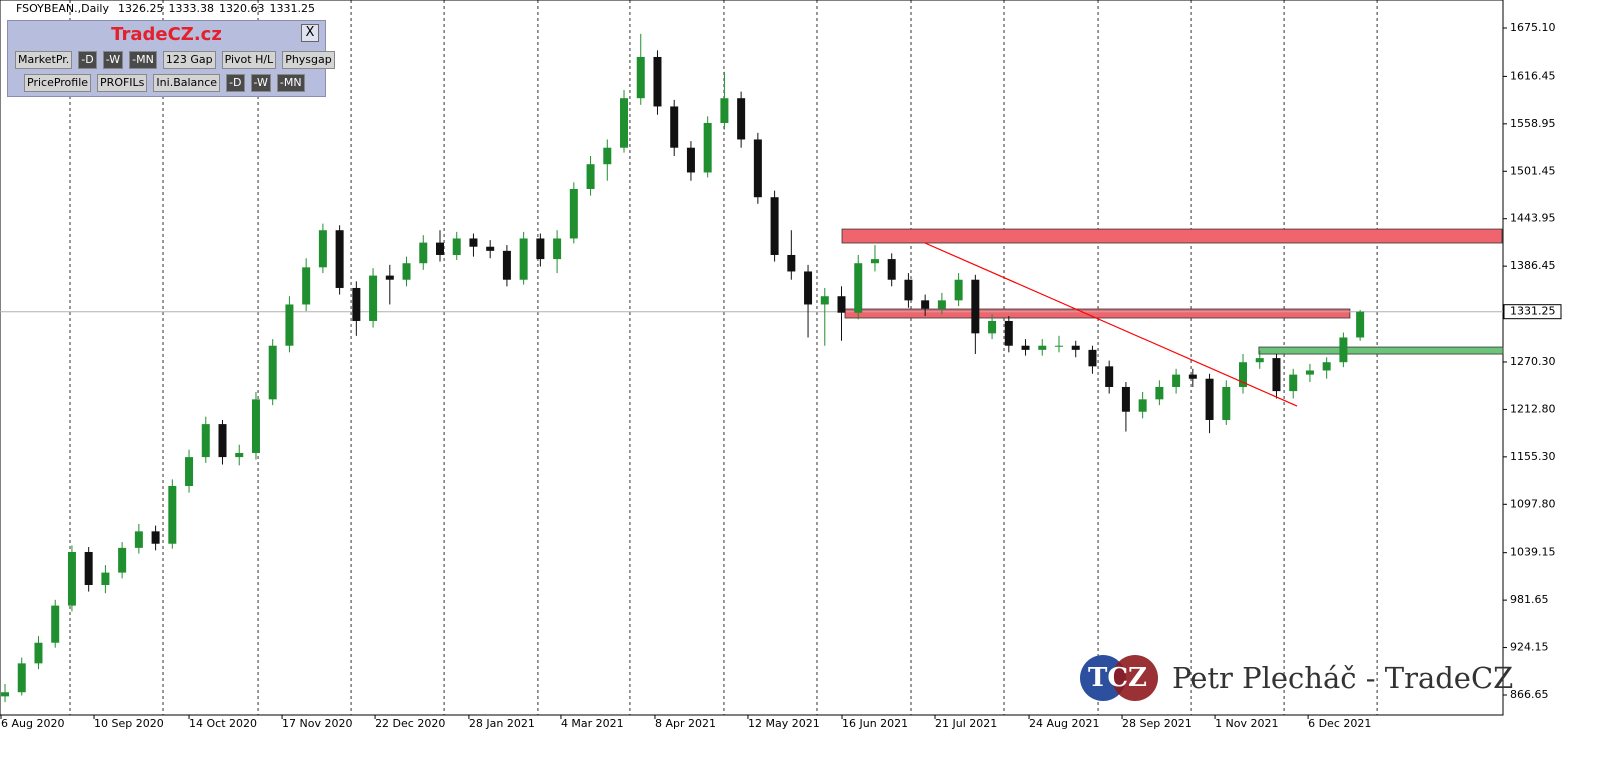 This screenshot has width=1611, height=757. I want to click on y-tick-label: 1097.80, so click(1533, 503).